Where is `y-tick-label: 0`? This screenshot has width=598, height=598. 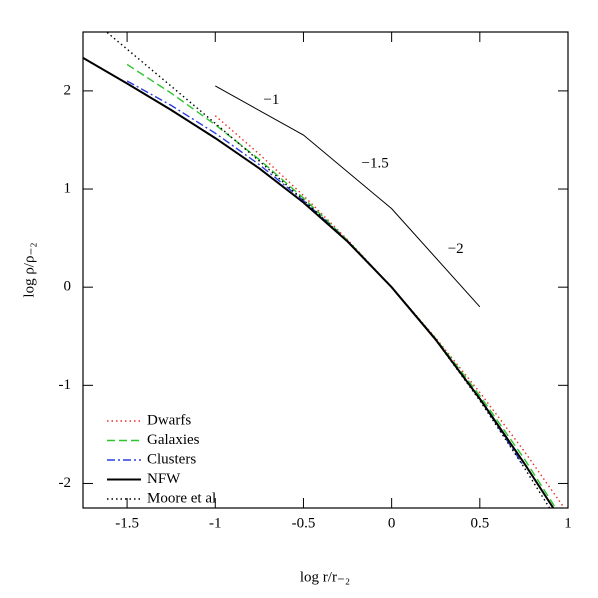
y-tick-label: 0 is located at coordinates (68, 287).